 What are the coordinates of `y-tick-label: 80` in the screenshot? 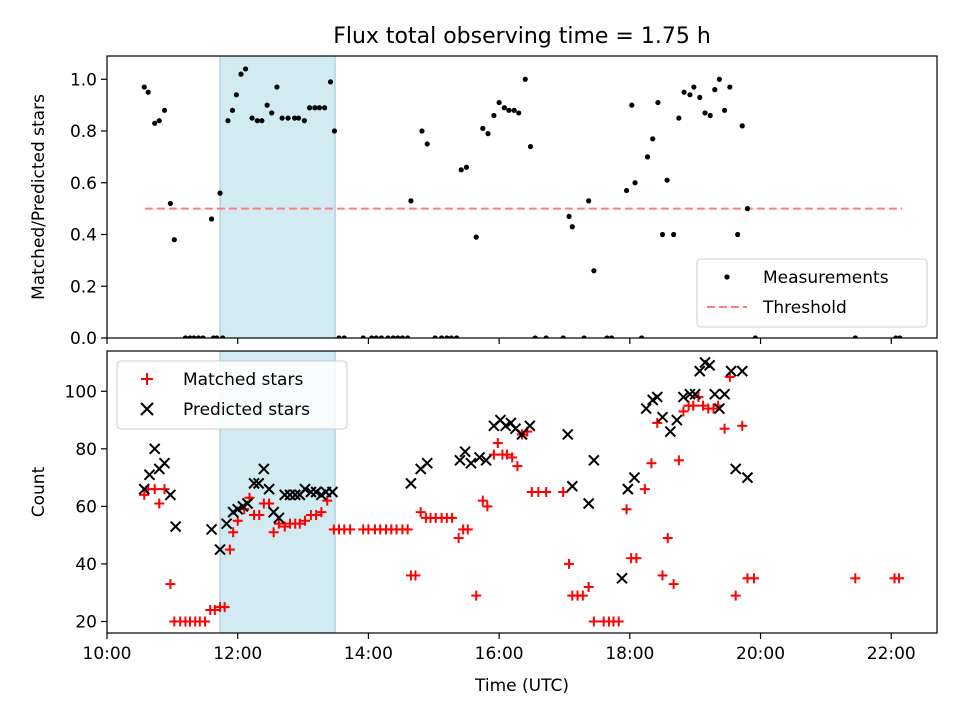 It's located at (86, 450).